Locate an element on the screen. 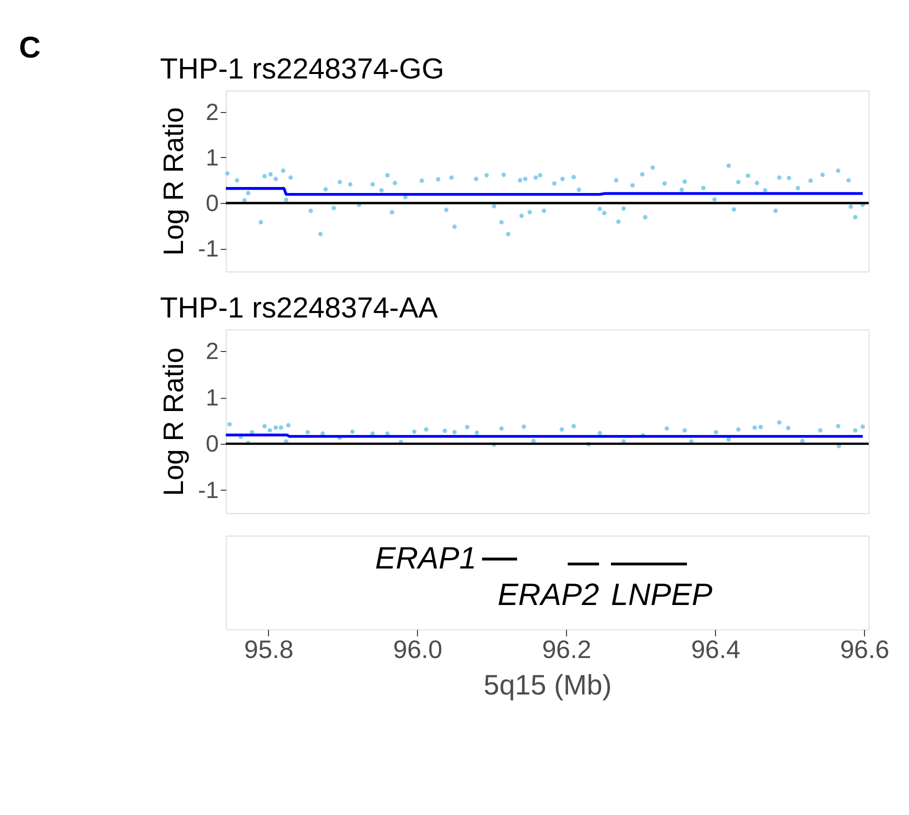 This screenshot has width=909, height=815. x-tick-label: 96.2 is located at coordinates (567, 650).